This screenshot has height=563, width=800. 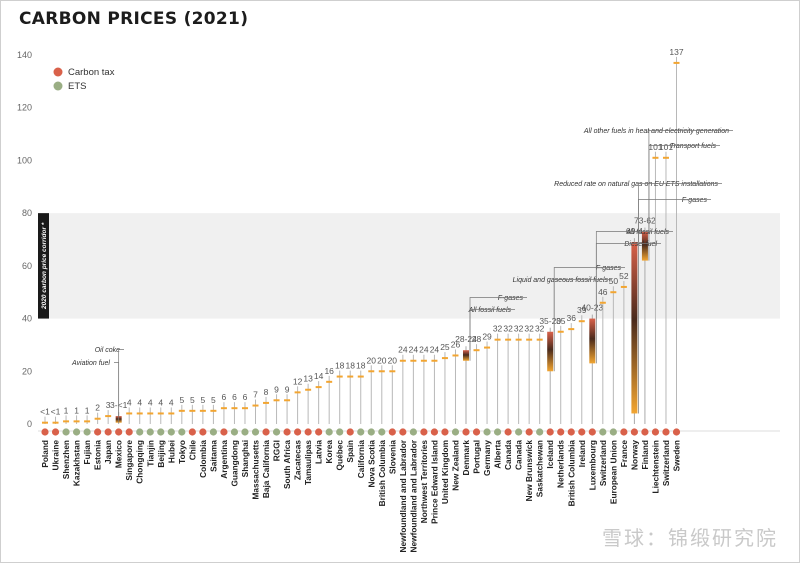 What do you see at coordinates (340, 455) in the screenshot?
I see `category-label: Québec` at bounding box center [340, 455].